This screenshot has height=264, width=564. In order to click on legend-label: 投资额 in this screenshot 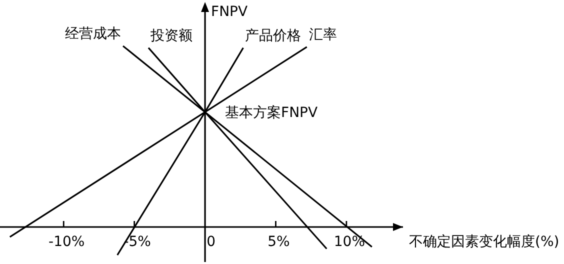, I will do `click(170, 36)`.